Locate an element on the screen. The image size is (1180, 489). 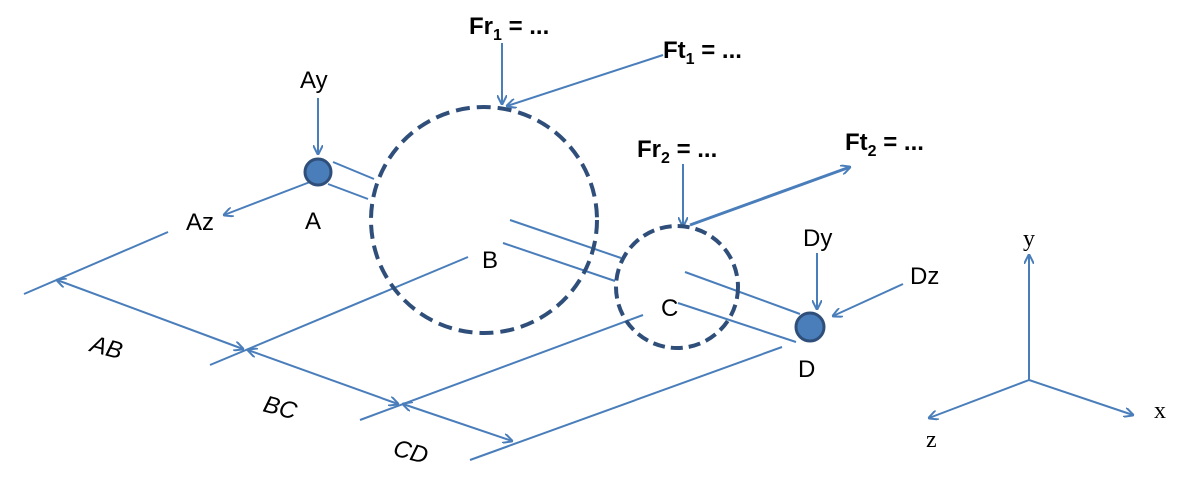
axis-x is located at coordinates (1080, 397).